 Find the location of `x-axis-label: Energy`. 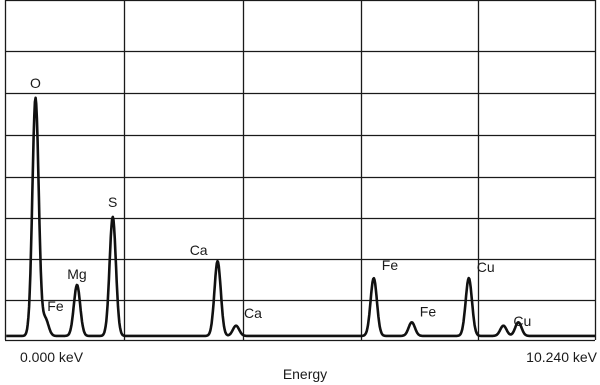

x-axis-label: Energy is located at coordinates (305, 374).